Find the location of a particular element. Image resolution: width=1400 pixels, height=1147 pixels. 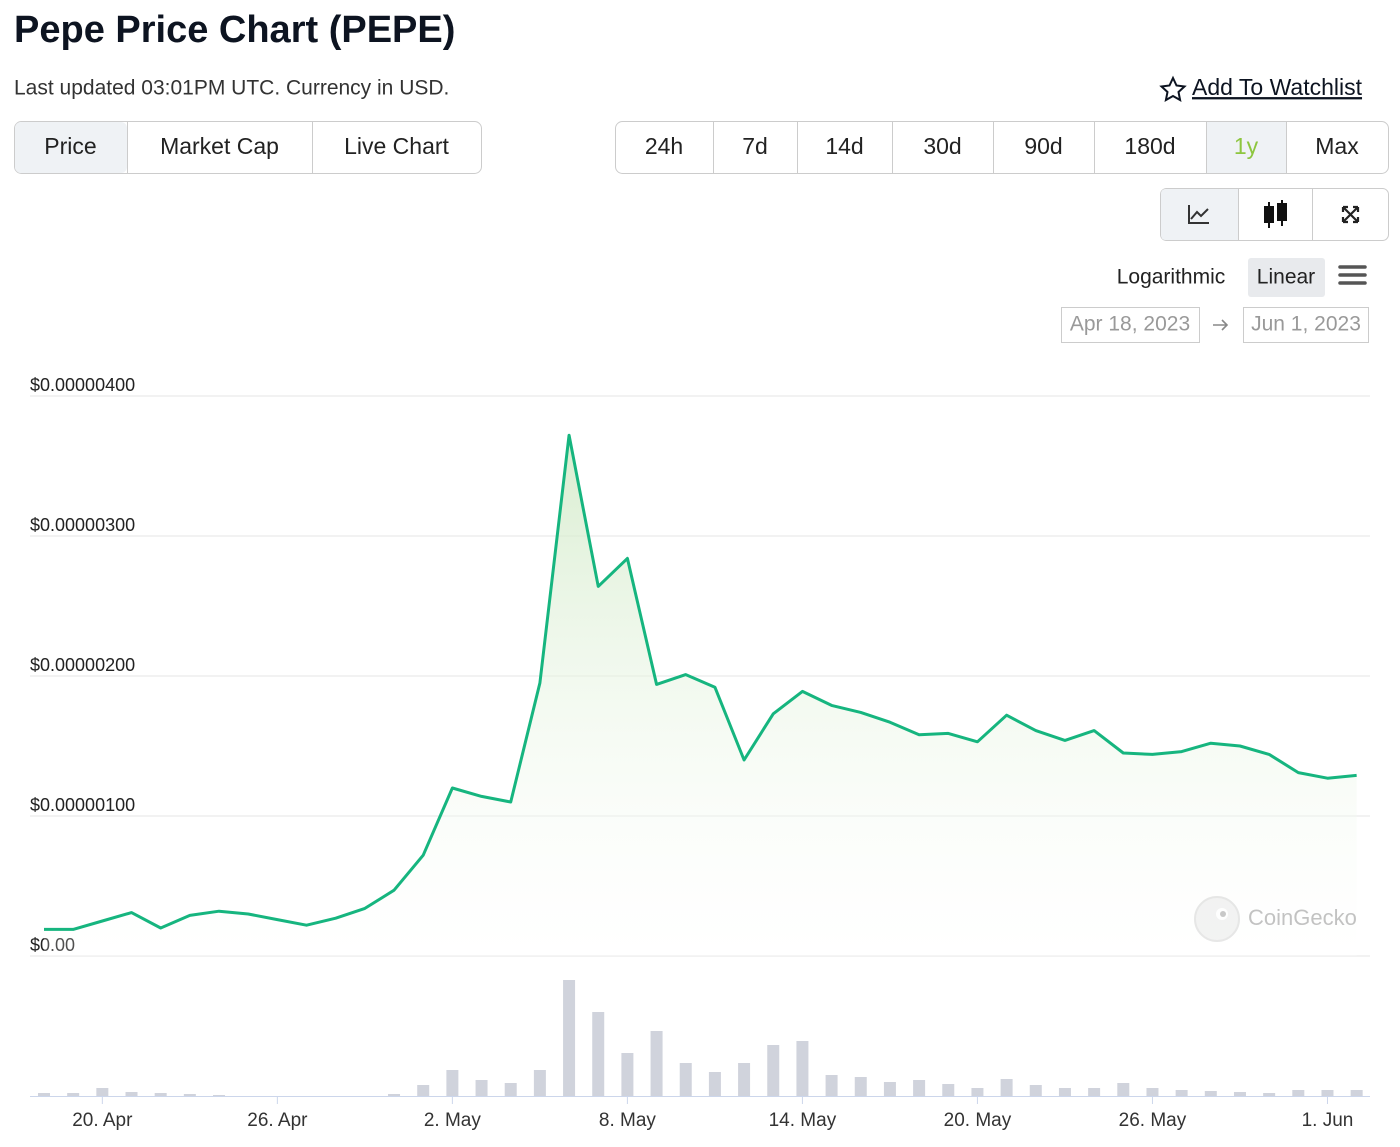

date-to-box is located at coordinates (1306, 325).